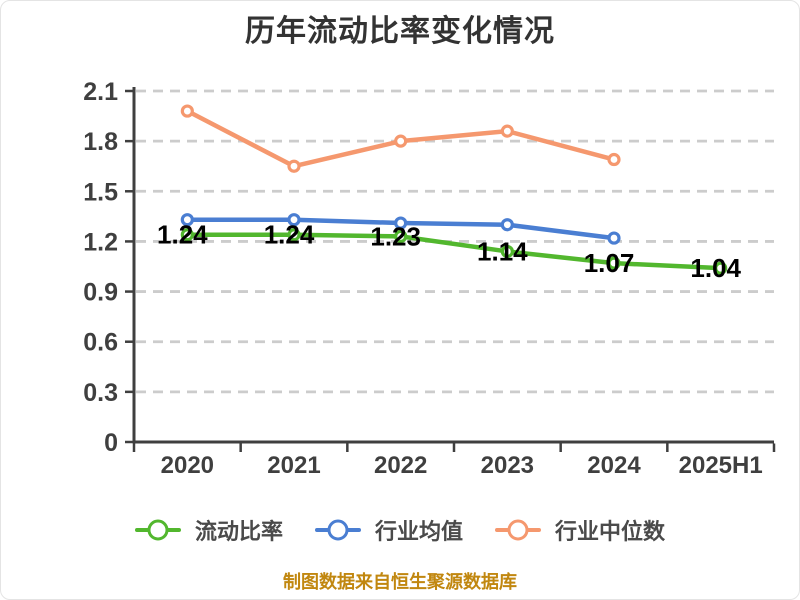  What do you see at coordinates (721, 465) in the screenshot?
I see `x-axis-tick-label: 2025H1` at bounding box center [721, 465].